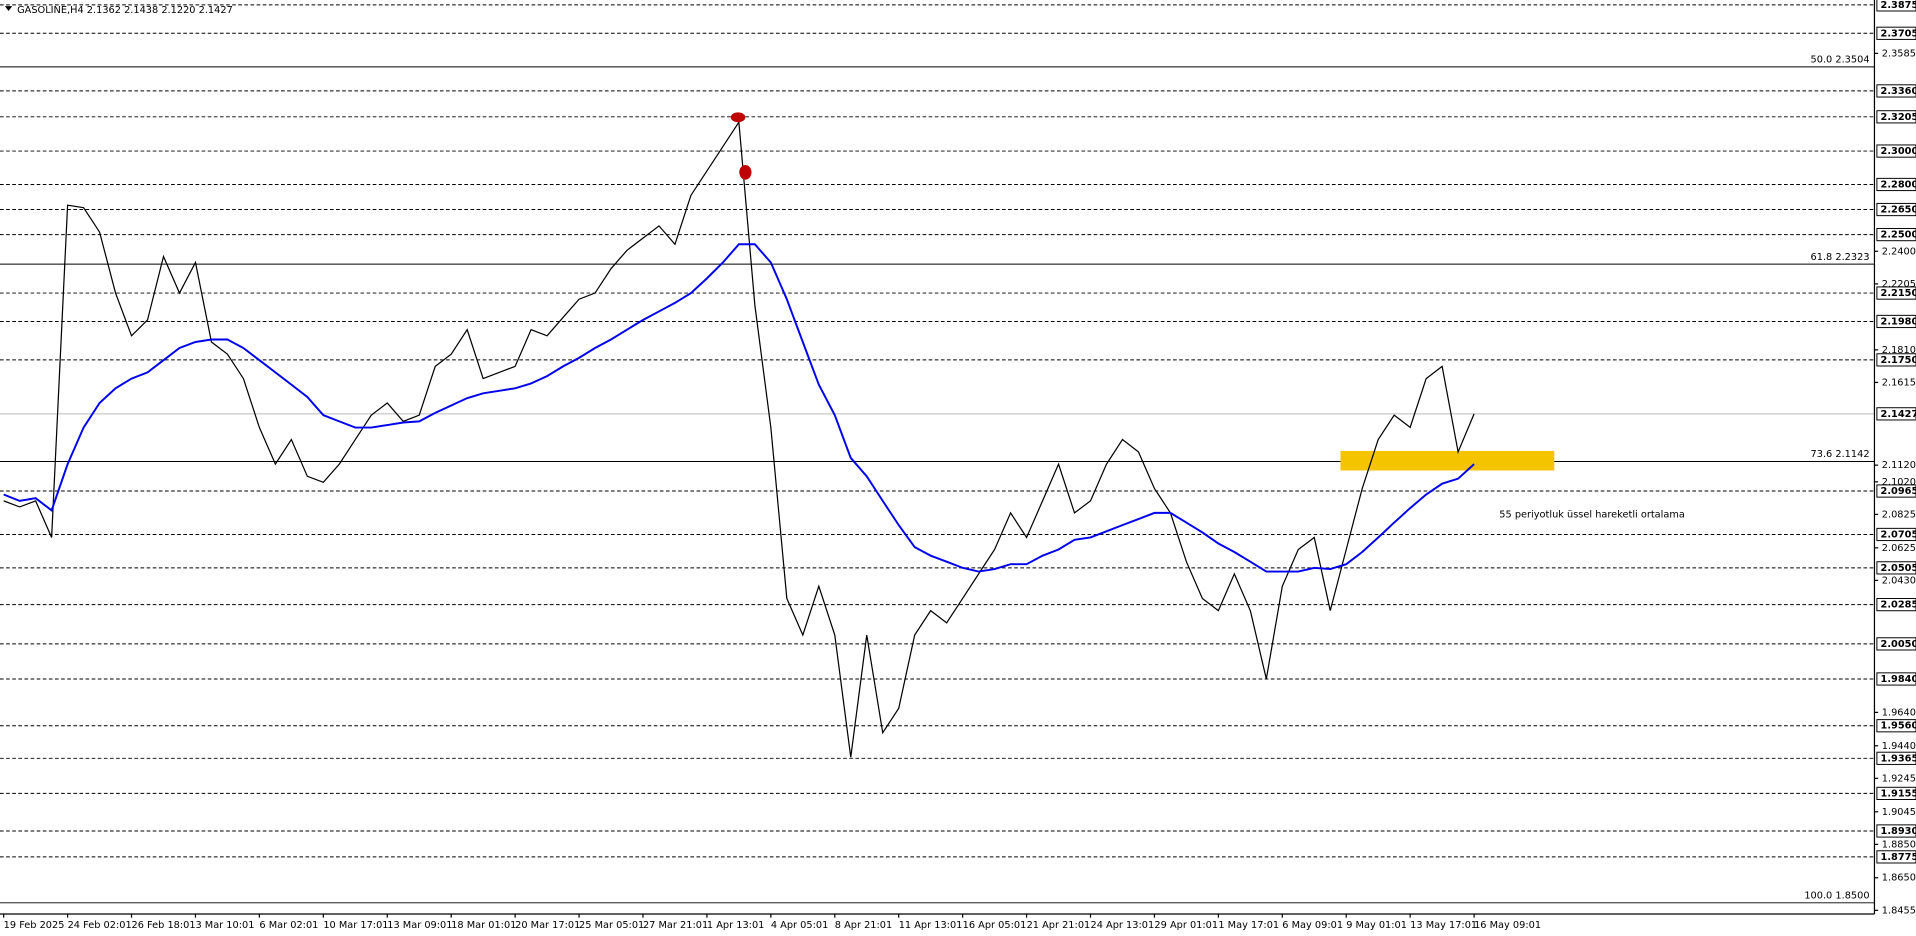 This screenshot has width=1916, height=936. I want to click on level-label: 2.3360, so click(1898, 91).